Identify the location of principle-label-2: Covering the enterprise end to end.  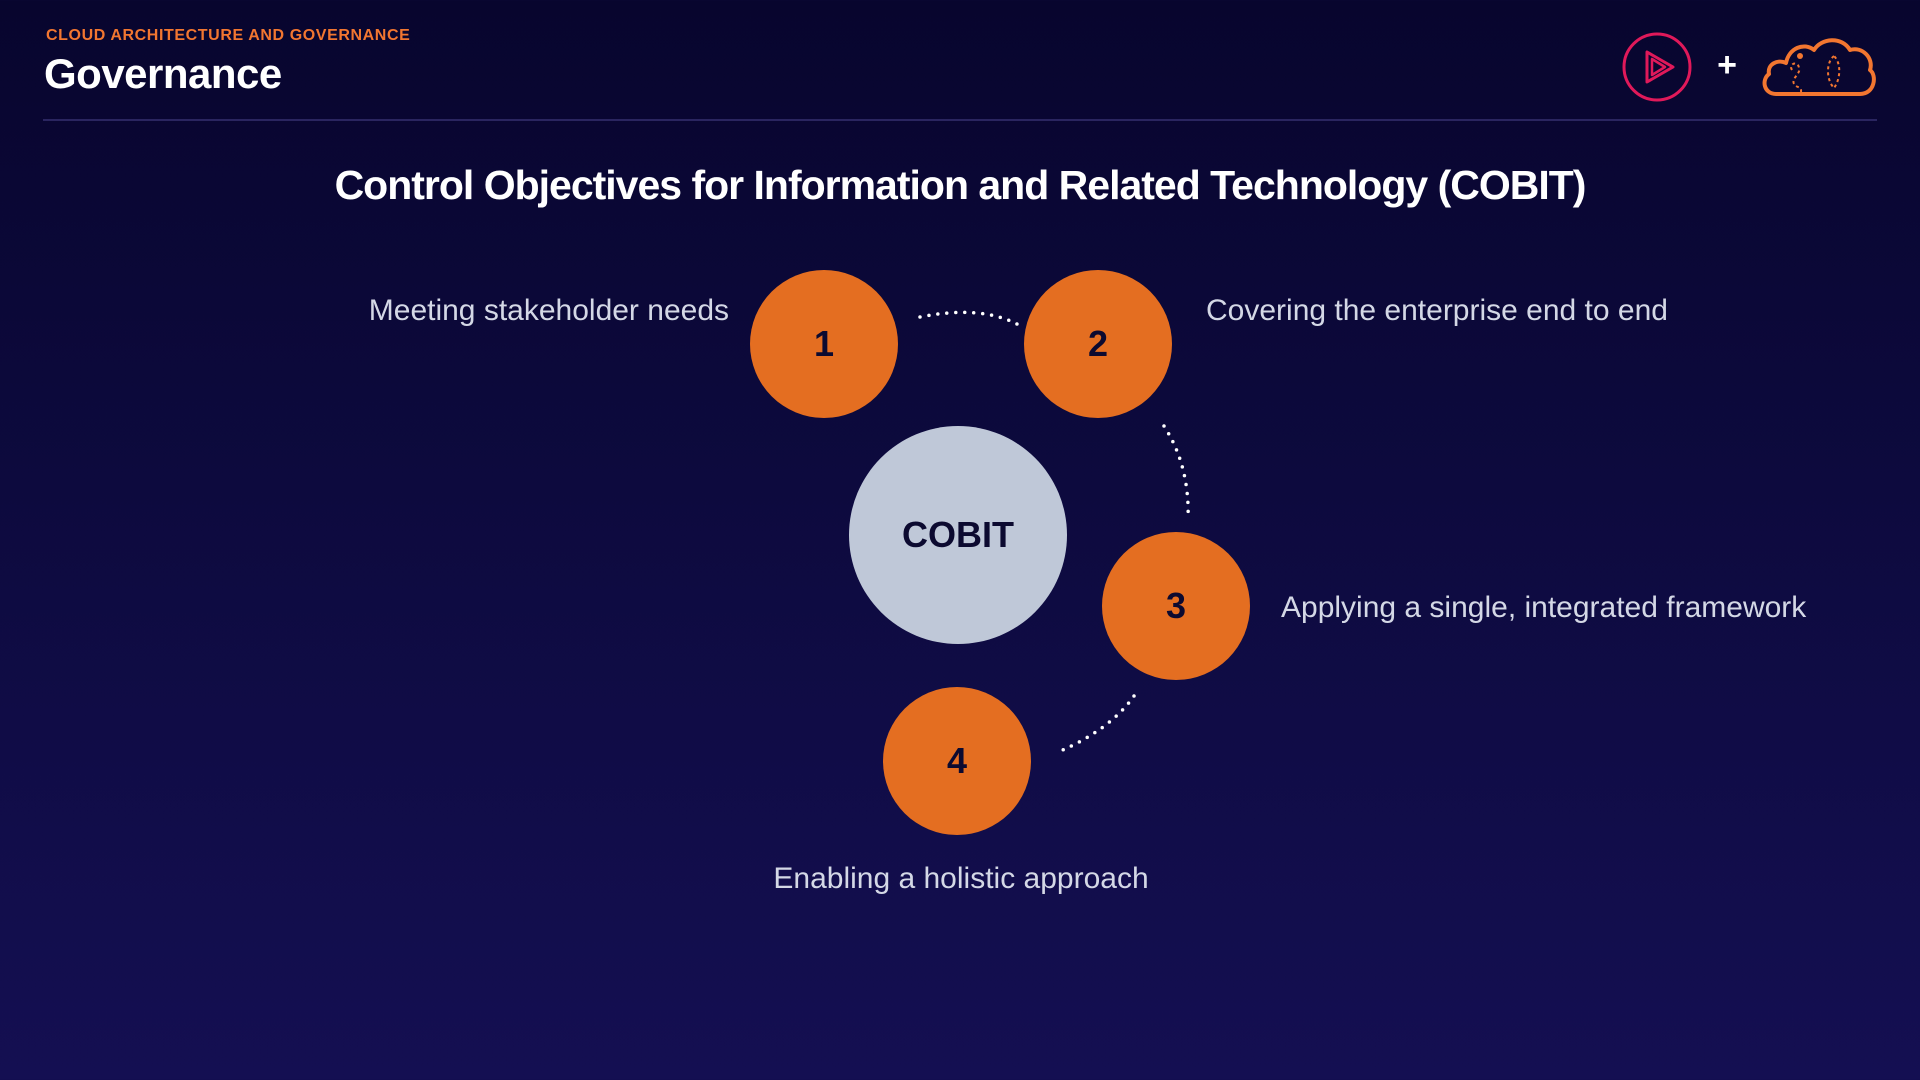
(1437, 310).